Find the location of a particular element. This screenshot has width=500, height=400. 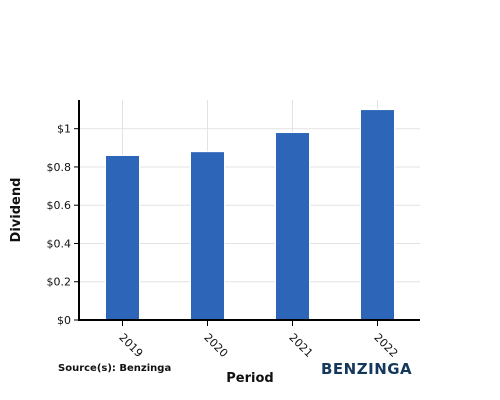

y-tick-label: $0.2 is located at coordinates (59, 282).